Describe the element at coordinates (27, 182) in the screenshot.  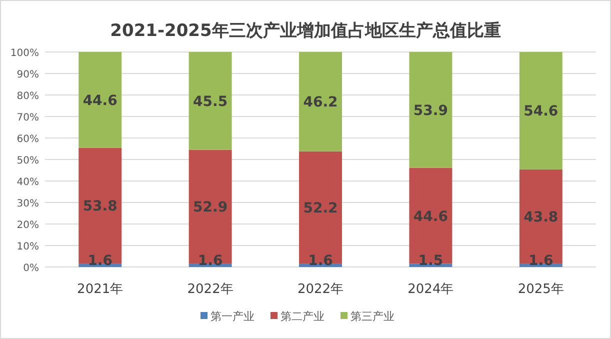
I see `y-tick-label: 40%` at that location.